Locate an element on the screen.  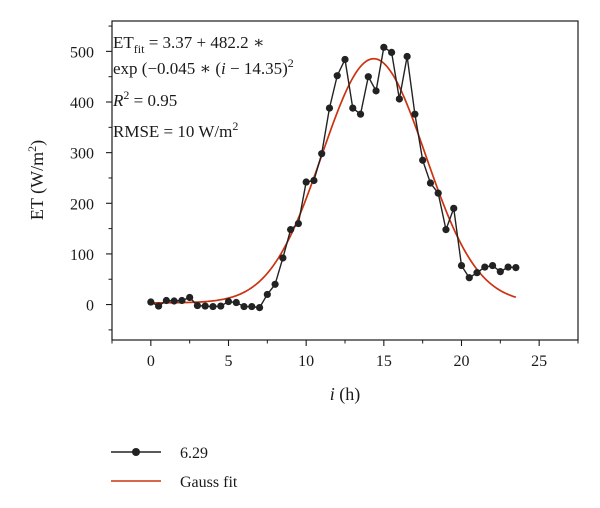
y-tick-label: 200 is located at coordinates (82, 204).